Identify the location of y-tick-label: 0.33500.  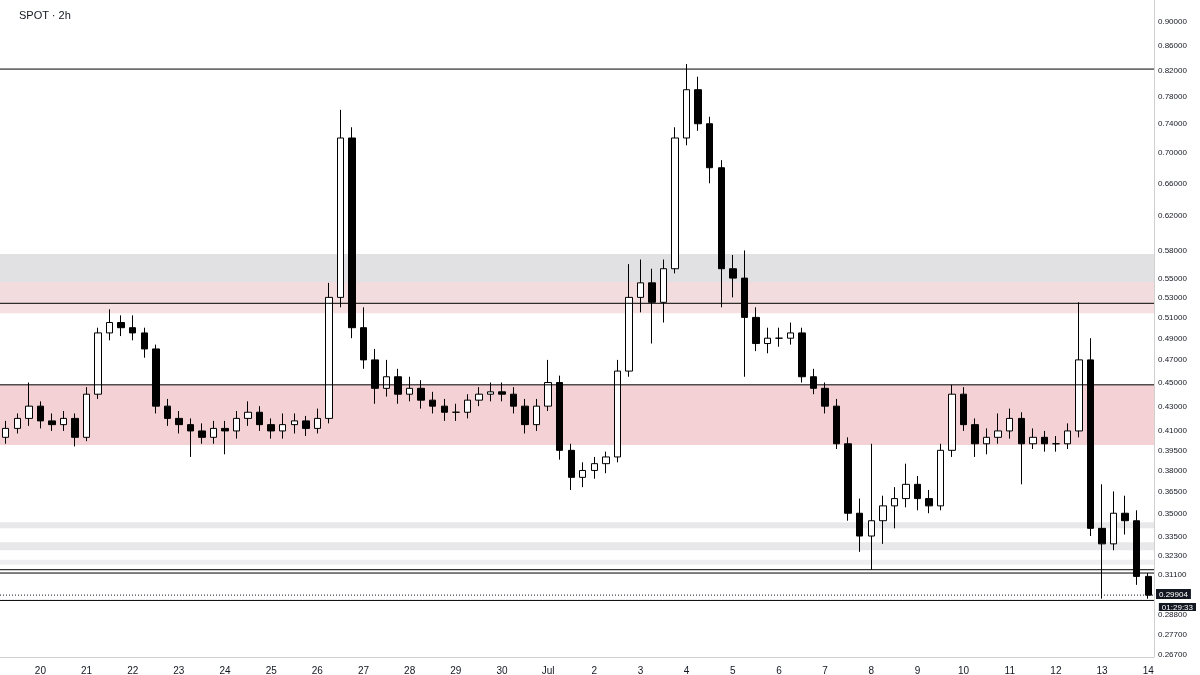
(1173, 536).